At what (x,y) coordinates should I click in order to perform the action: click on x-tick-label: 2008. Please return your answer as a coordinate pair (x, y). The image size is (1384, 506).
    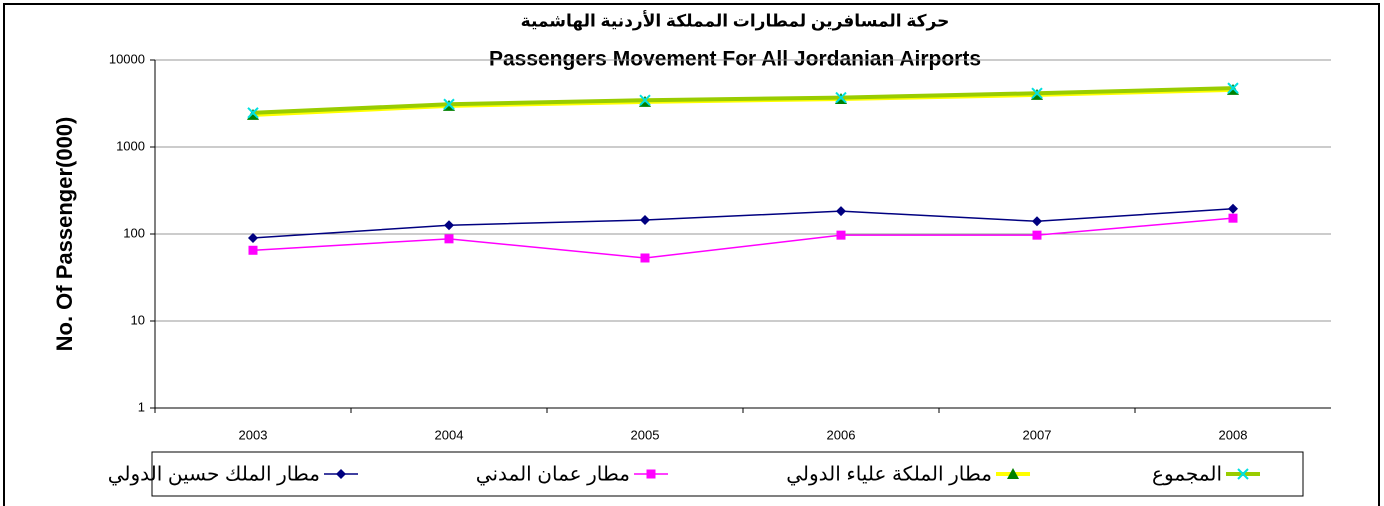
    Looking at the image, I should click on (1233, 434).